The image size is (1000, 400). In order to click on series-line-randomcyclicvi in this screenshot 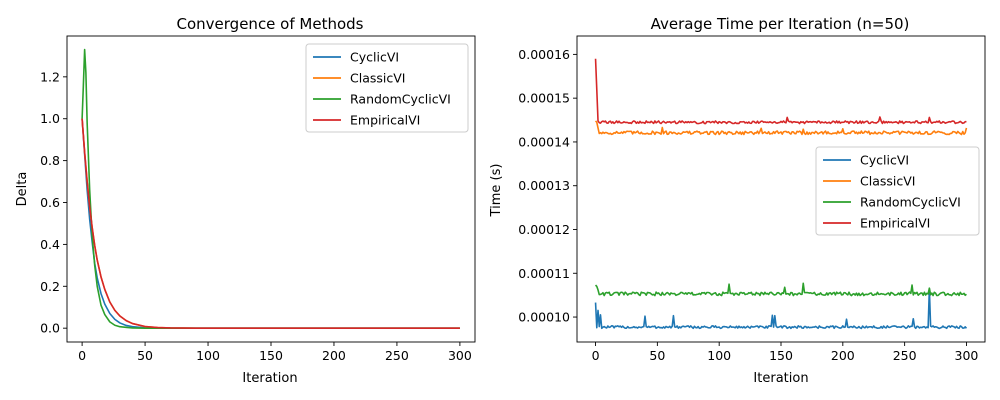, I will do `click(780, 289)`.